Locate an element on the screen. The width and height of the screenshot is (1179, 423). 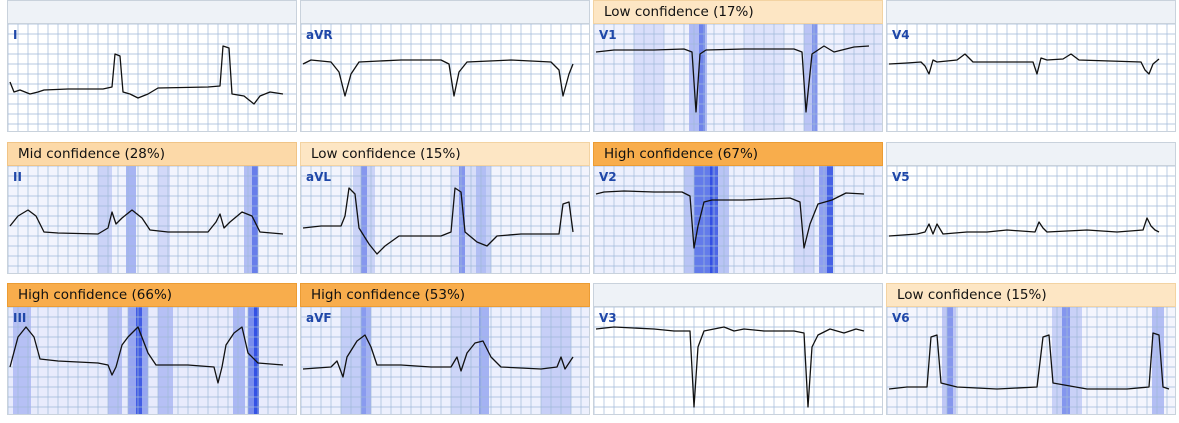
ecg-panel-v3: V3 is located at coordinates (738, 349).